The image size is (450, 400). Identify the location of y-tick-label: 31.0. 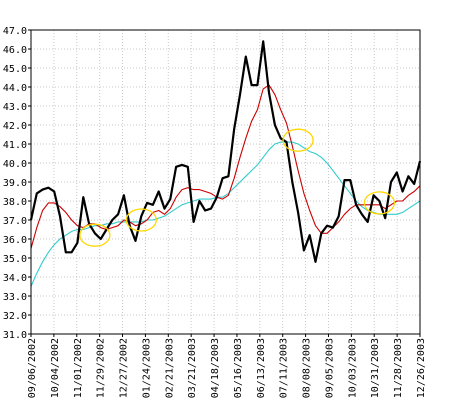
(15, 335).